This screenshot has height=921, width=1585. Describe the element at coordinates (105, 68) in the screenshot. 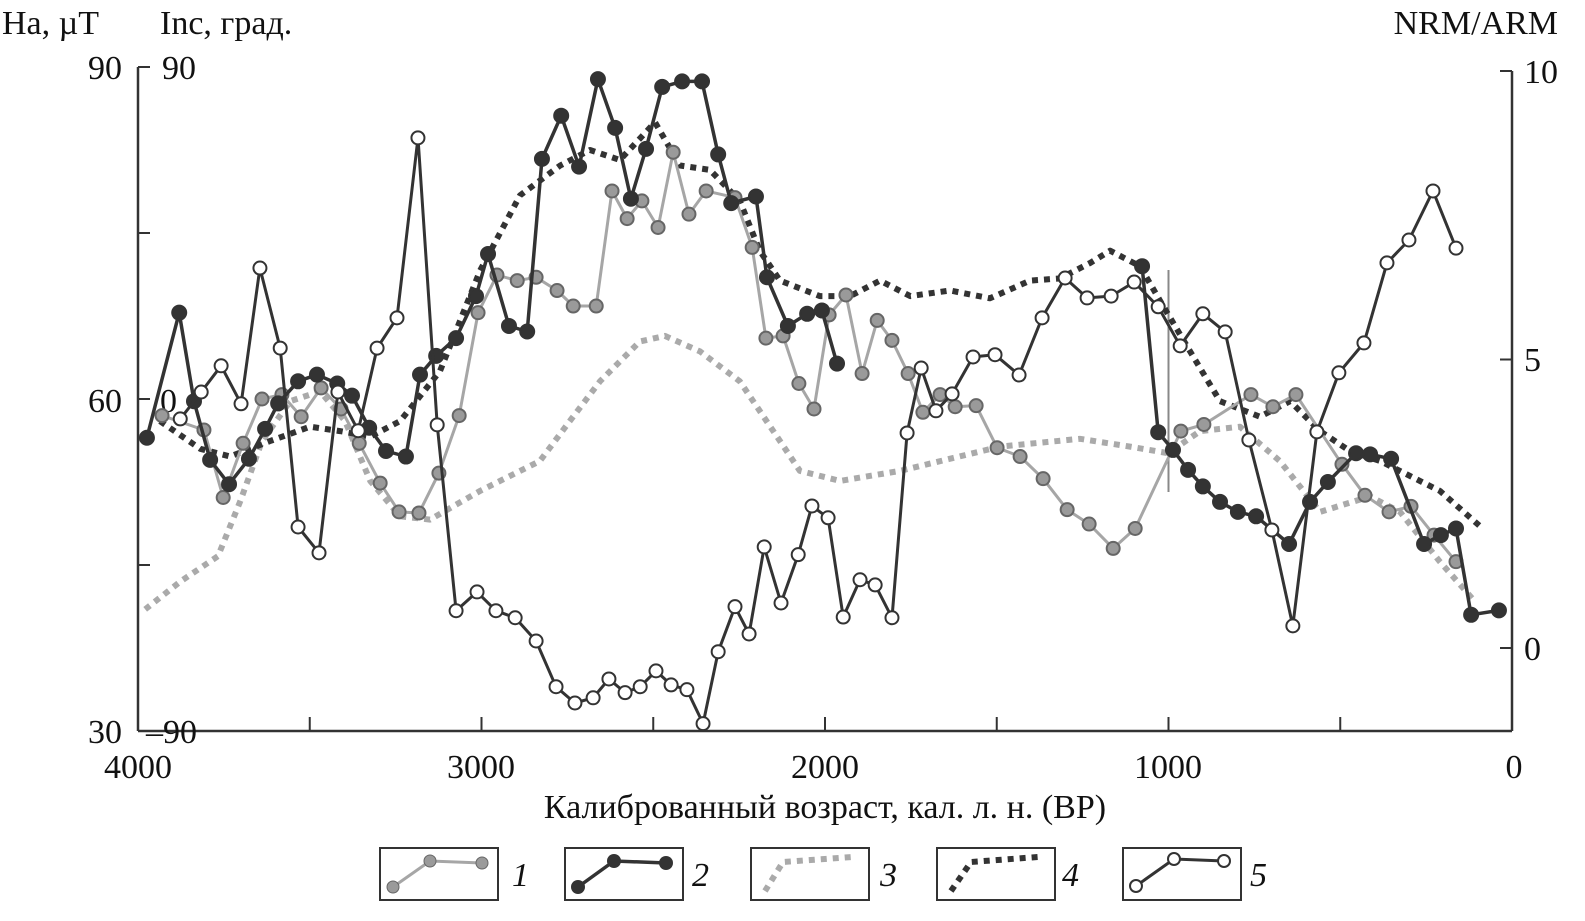

I see `ha-tick-label: 90` at that location.